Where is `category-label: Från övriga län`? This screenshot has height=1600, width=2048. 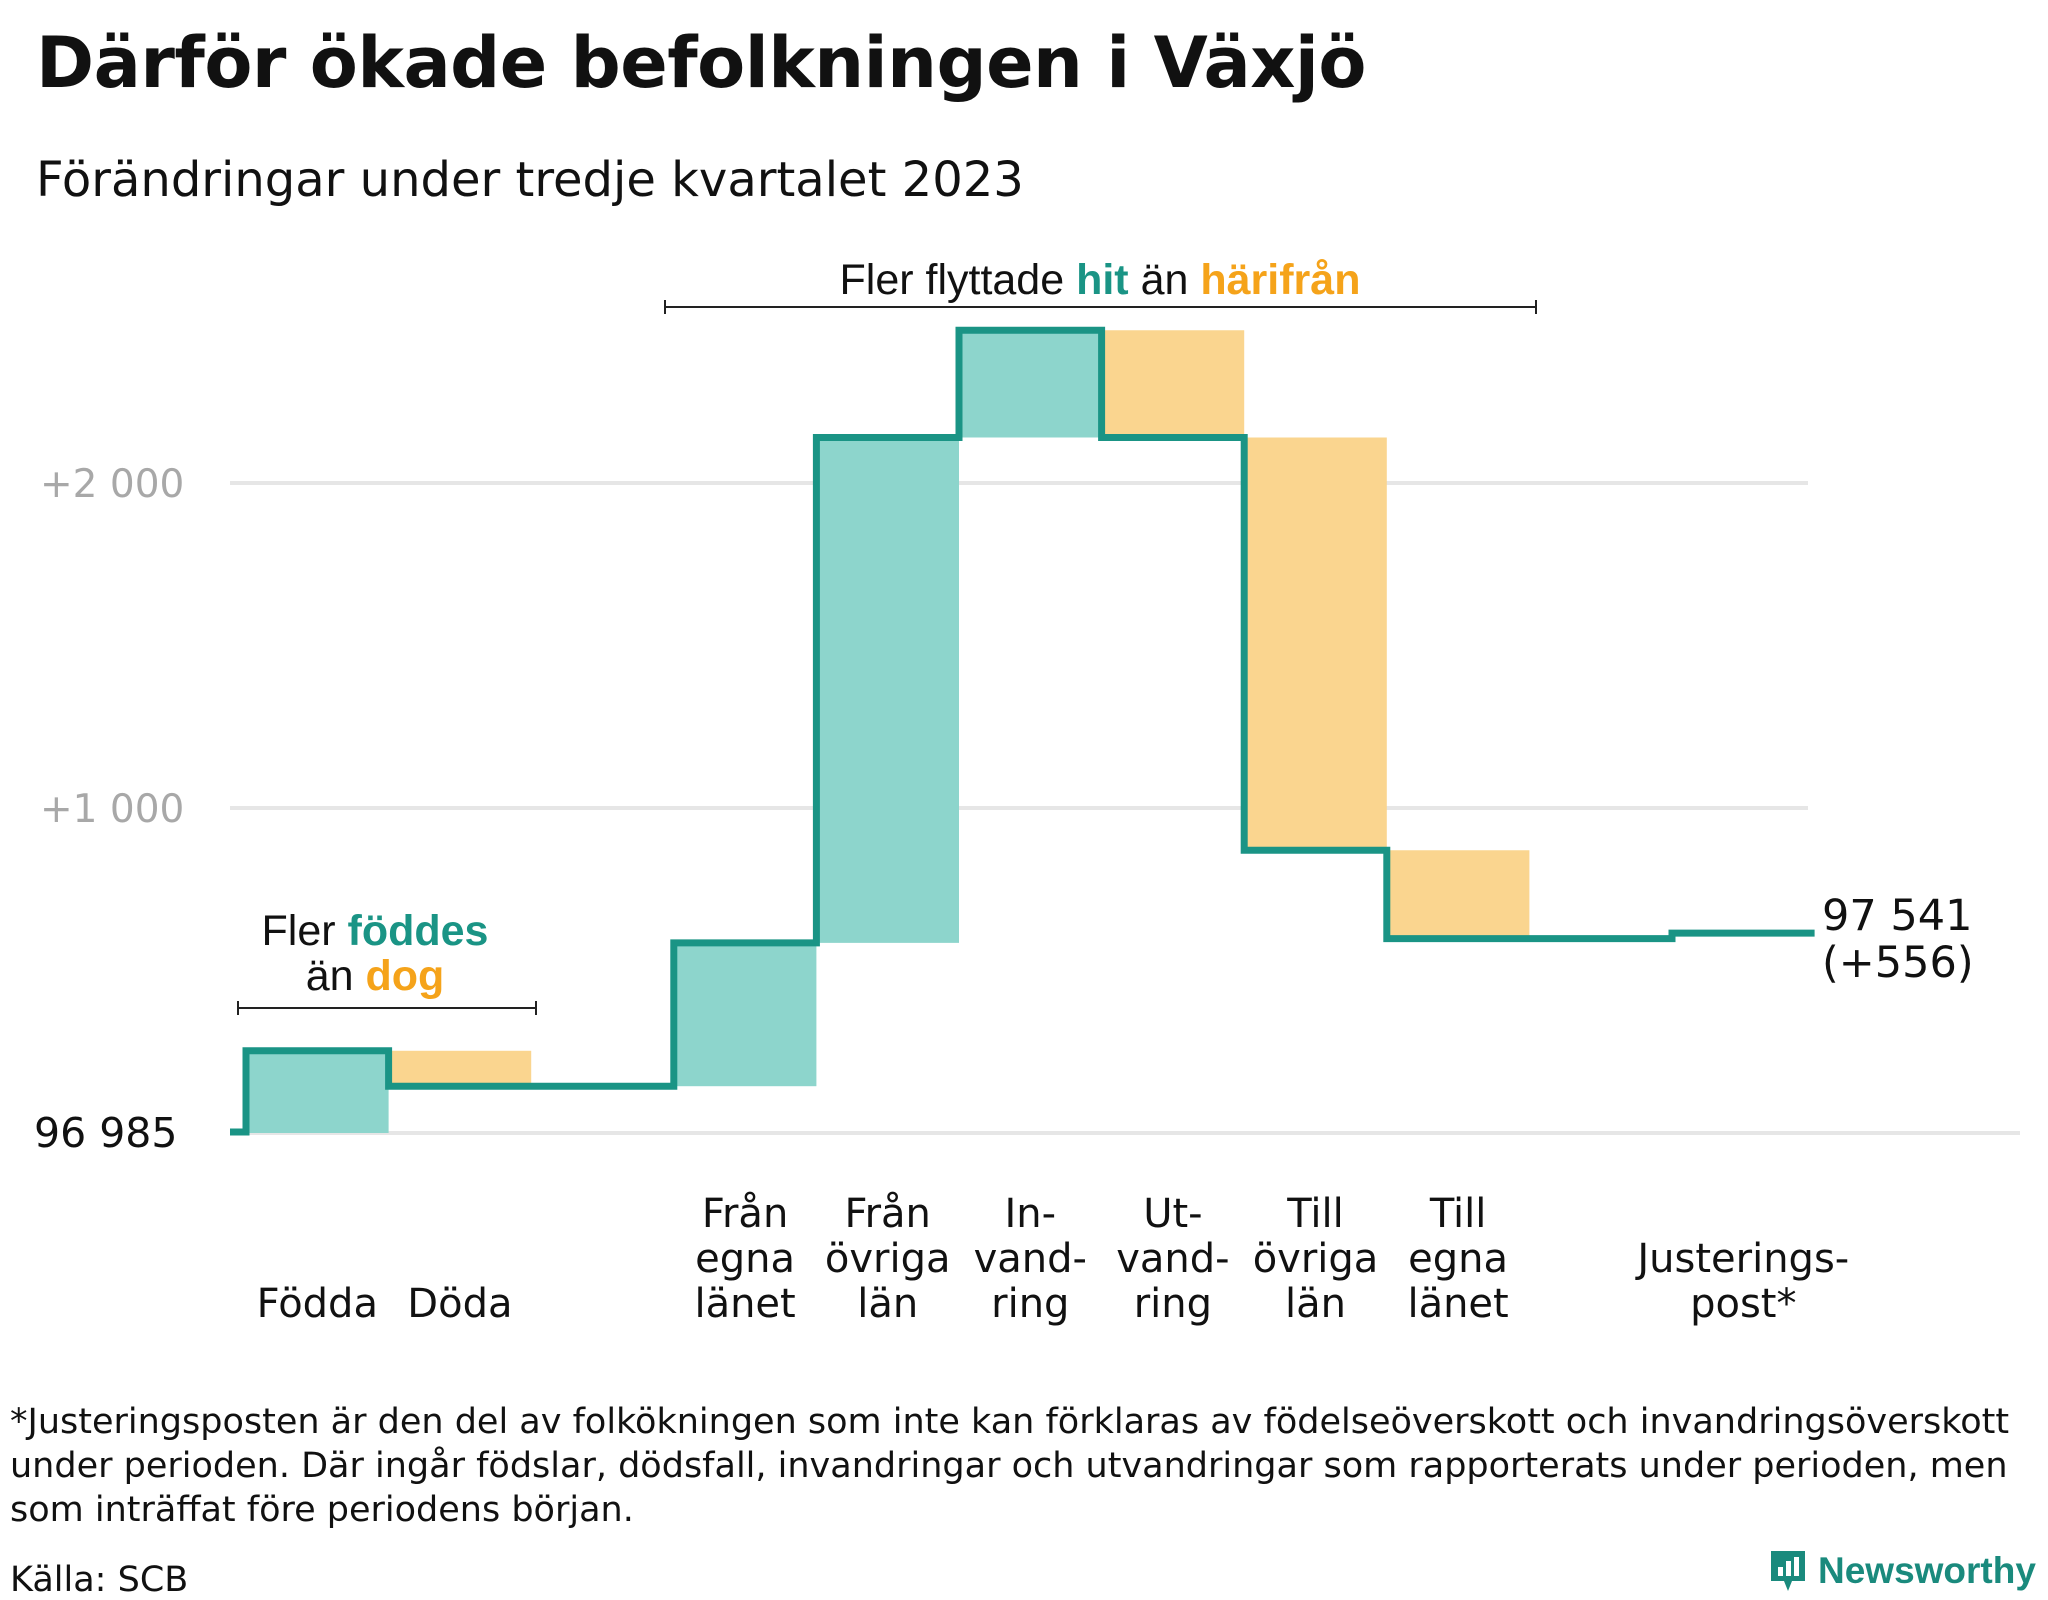
category-label: Från övriga län is located at coordinates (888, 1259).